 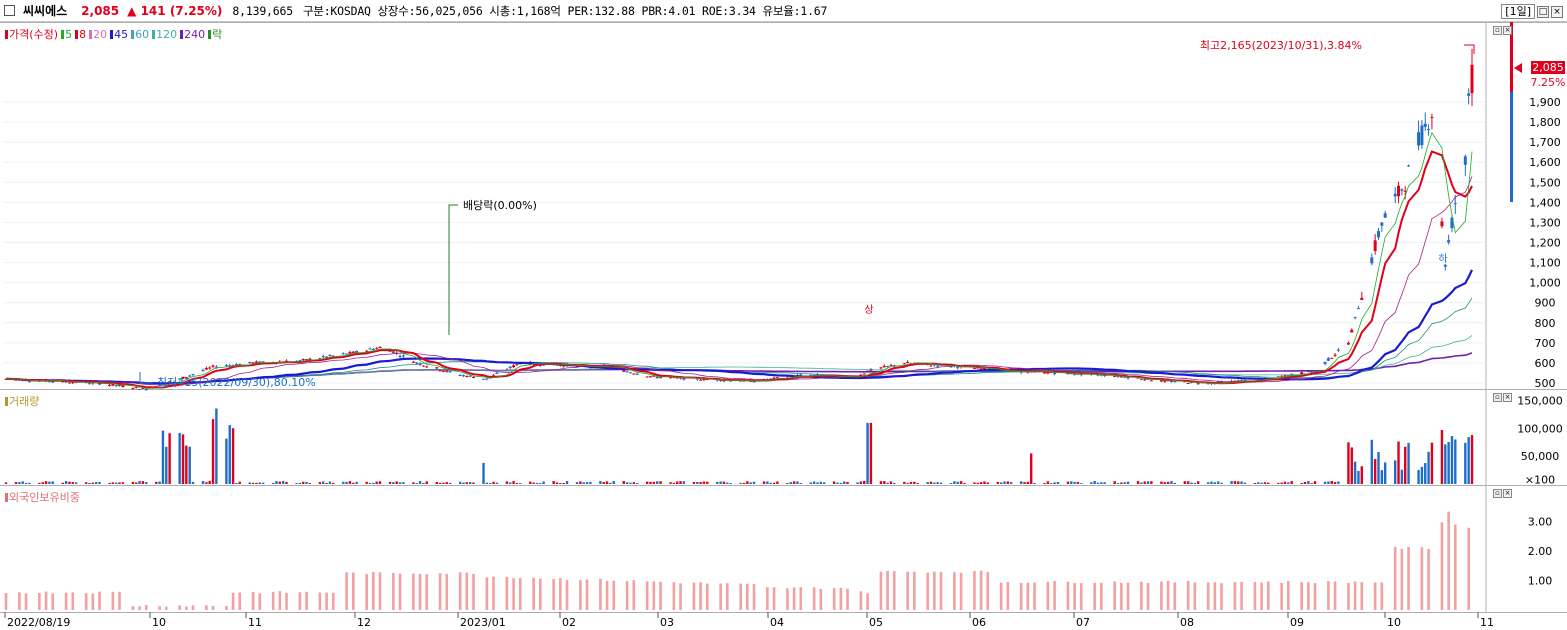 I want to click on legend-item-0: 가격(수정), so click(x=34, y=34).